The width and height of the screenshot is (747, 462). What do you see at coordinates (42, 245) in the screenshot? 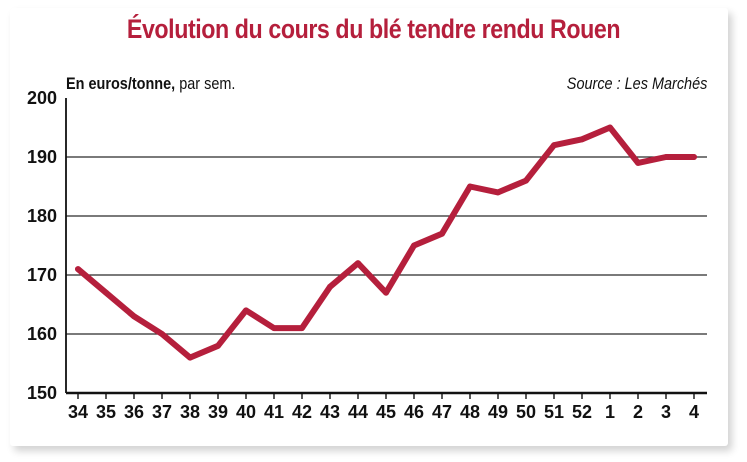
I see `y-tick-labels: 150 160 170 180 190 200` at bounding box center [42, 245].